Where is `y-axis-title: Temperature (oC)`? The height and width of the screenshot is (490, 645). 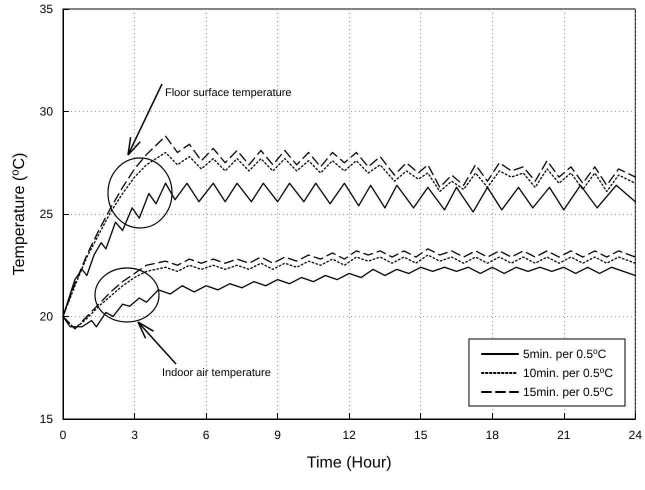
y-axis-title: Temperature (oC) is located at coordinates (19, 214).